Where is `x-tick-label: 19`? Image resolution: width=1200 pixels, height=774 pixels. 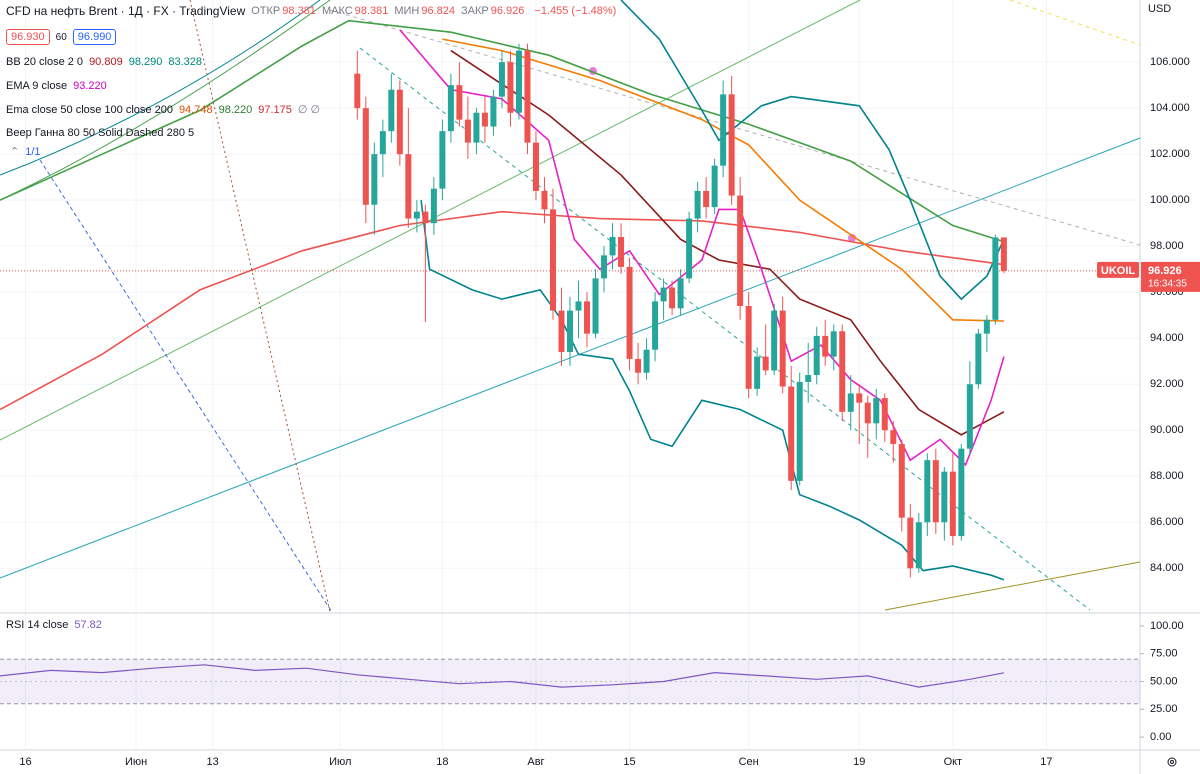 x-tick-label: 19 is located at coordinates (859, 762).